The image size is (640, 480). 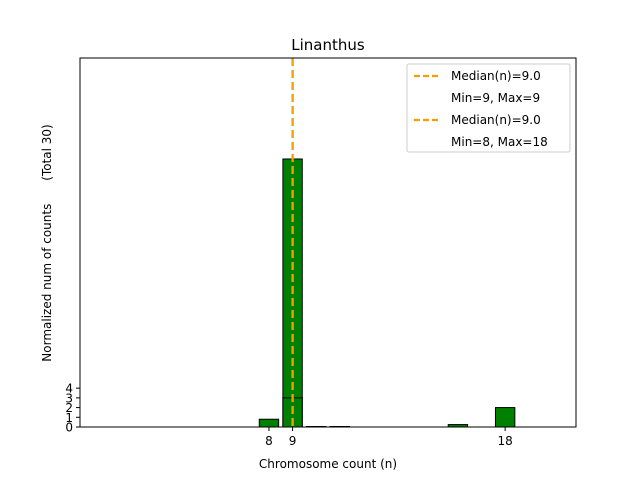 I want to click on legend-median-label-1: Median(n)=9.0, so click(x=496, y=76).